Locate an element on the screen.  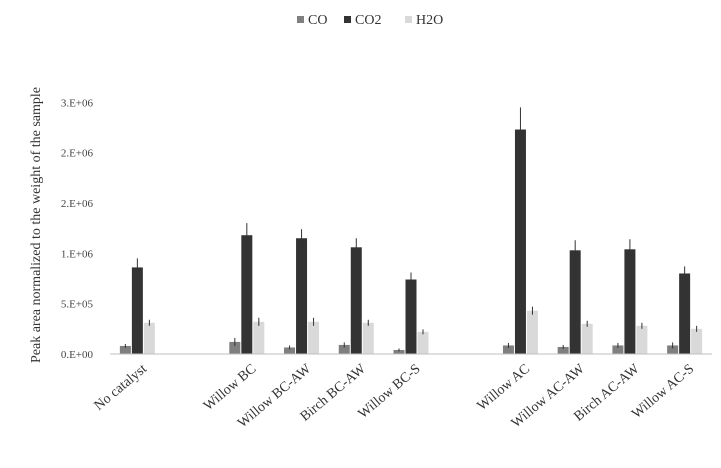
y-tick-label: 0.E+00 is located at coordinates (77, 355).